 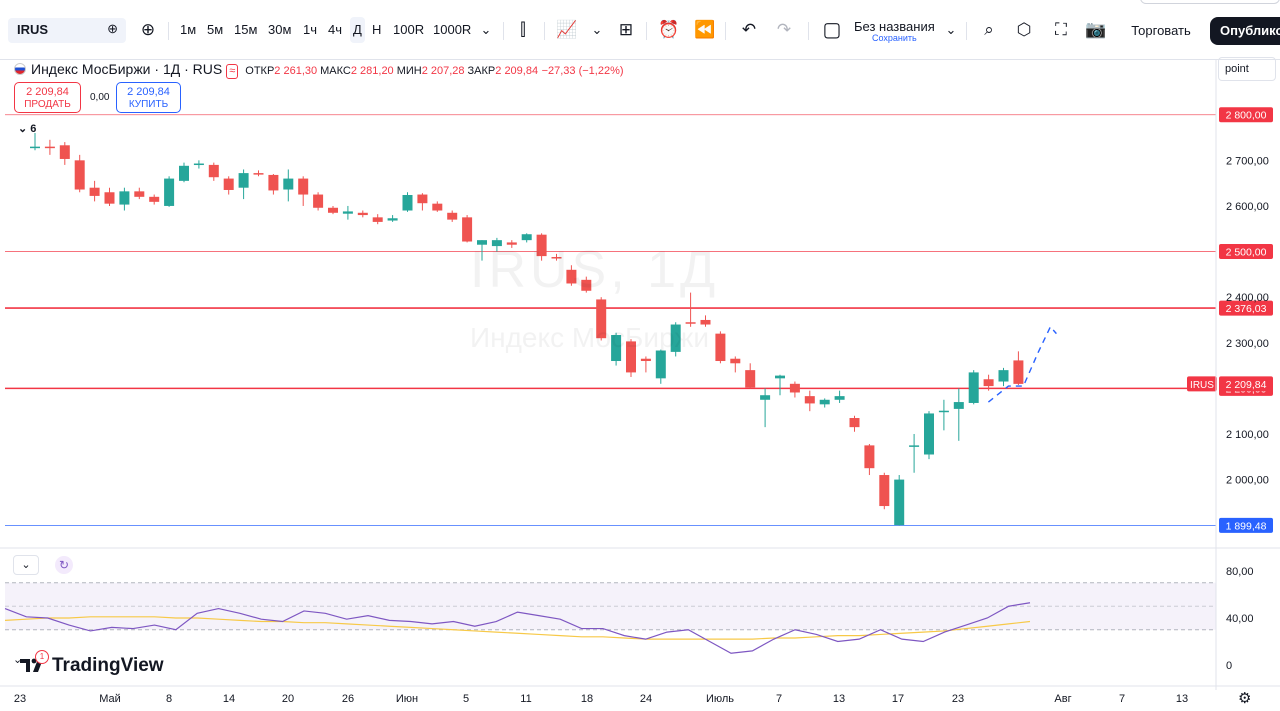 I want to click on russia-flag-icon, so click(x=20, y=69).